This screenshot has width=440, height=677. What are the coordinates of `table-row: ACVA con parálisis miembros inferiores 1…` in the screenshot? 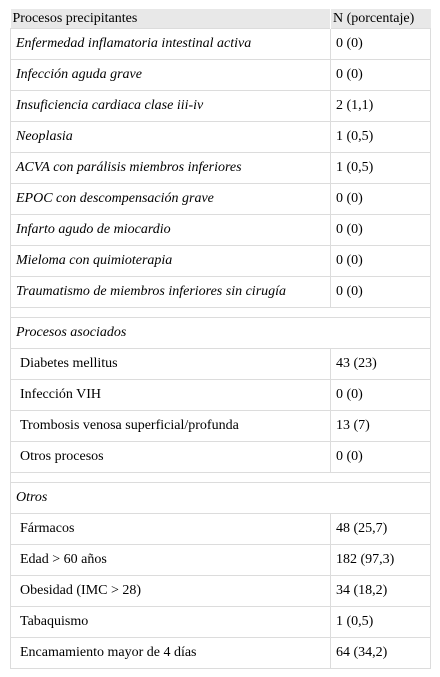 It's located at (220, 168).